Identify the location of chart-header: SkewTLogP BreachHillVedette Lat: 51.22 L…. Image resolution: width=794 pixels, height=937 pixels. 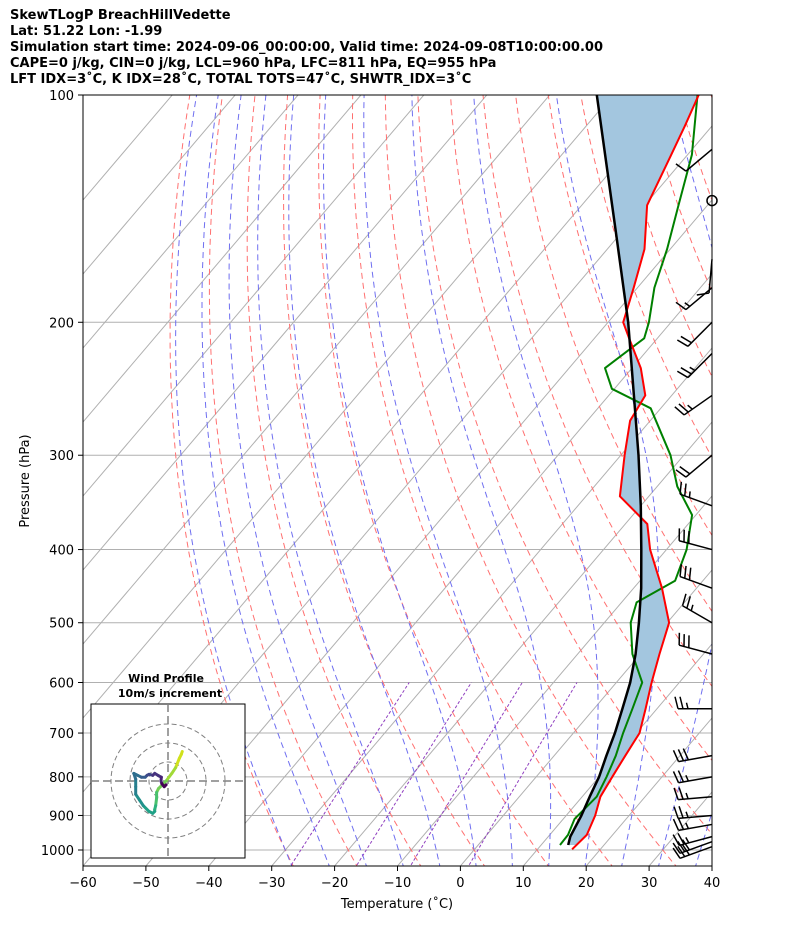
(306, 48).